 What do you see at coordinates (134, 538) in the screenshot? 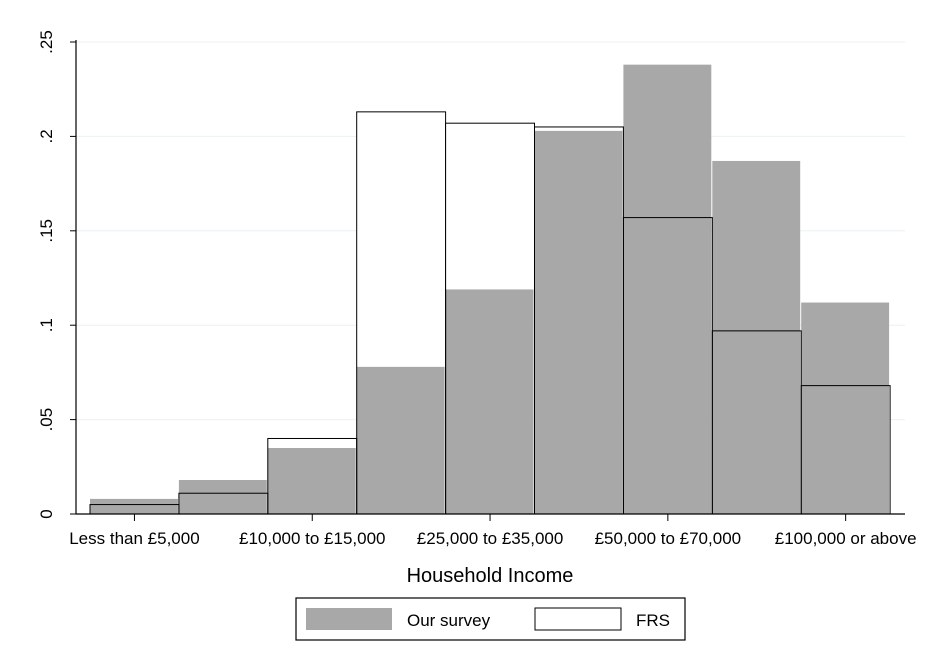
I see `x-tick-label-0: Less than £5,000` at bounding box center [134, 538].